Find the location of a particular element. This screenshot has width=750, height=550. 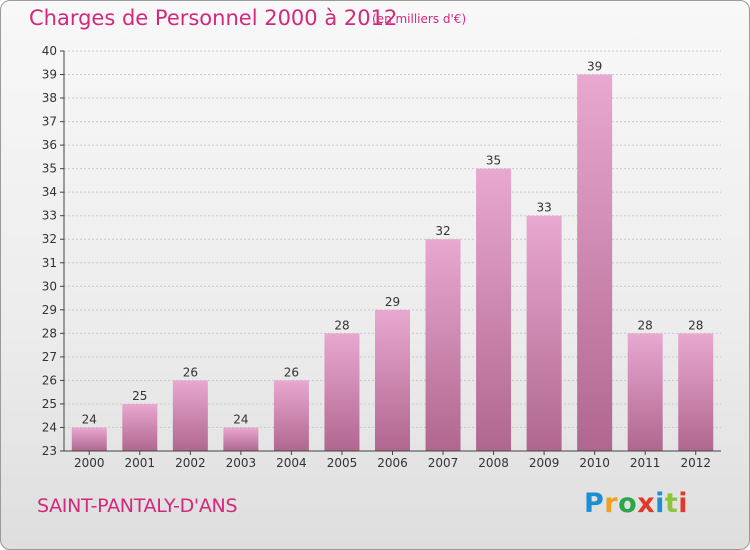

value-label: 39 is located at coordinates (594, 67).